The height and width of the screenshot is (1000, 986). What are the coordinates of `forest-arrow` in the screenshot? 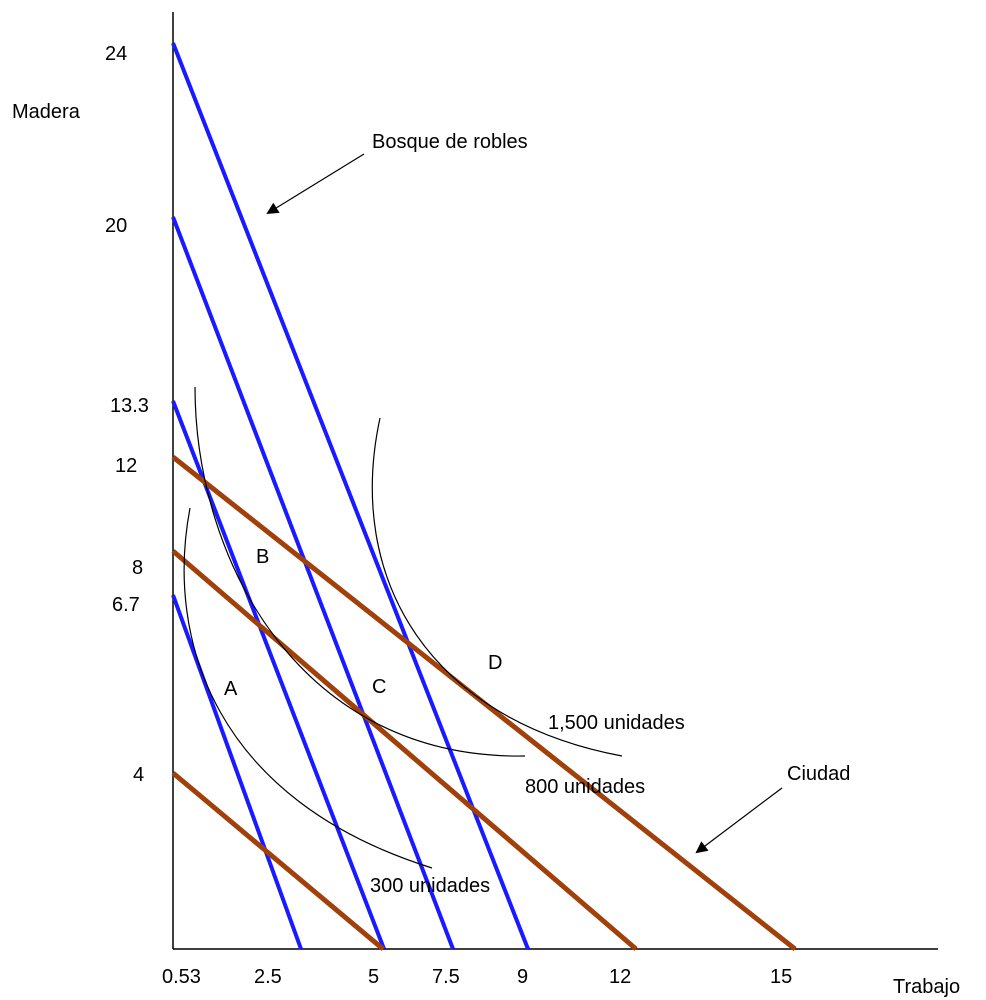 It's located at (315, 184).